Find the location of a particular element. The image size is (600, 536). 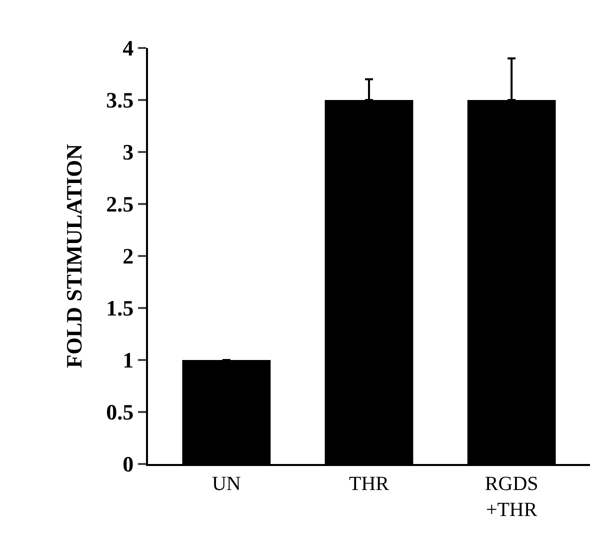

y-tick-label: 2 is located at coordinates (128, 256).